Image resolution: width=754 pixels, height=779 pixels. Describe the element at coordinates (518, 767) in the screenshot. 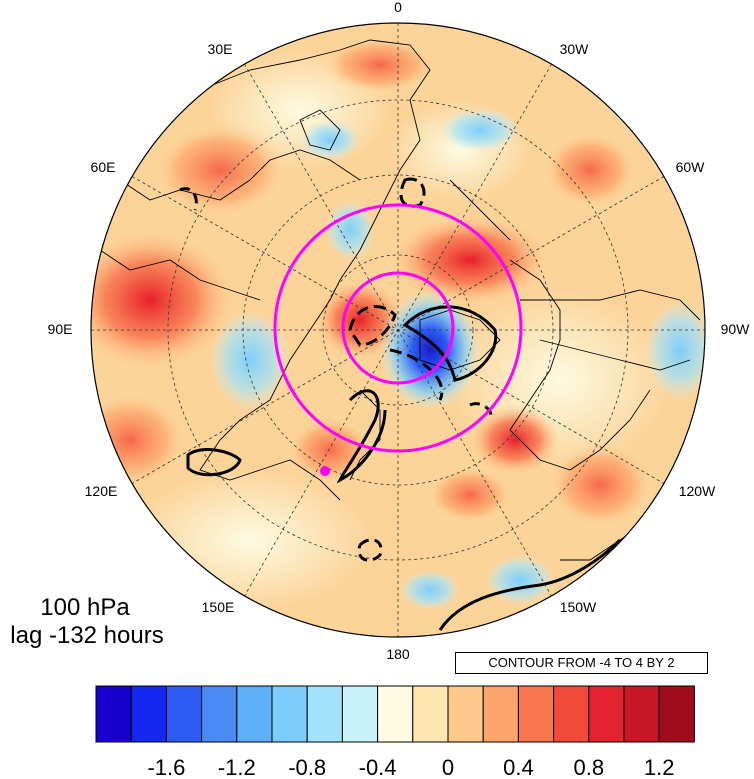

I see `colorbar-tick-label: 0.4` at that location.